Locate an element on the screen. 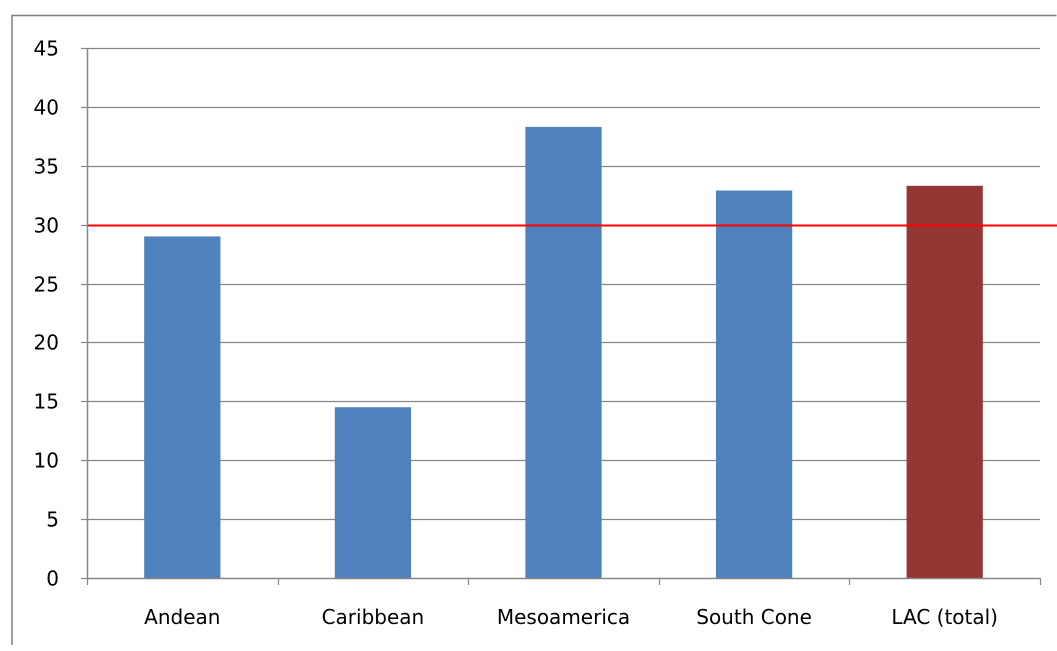  y-tick-label: 0 is located at coordinates (52, 579).